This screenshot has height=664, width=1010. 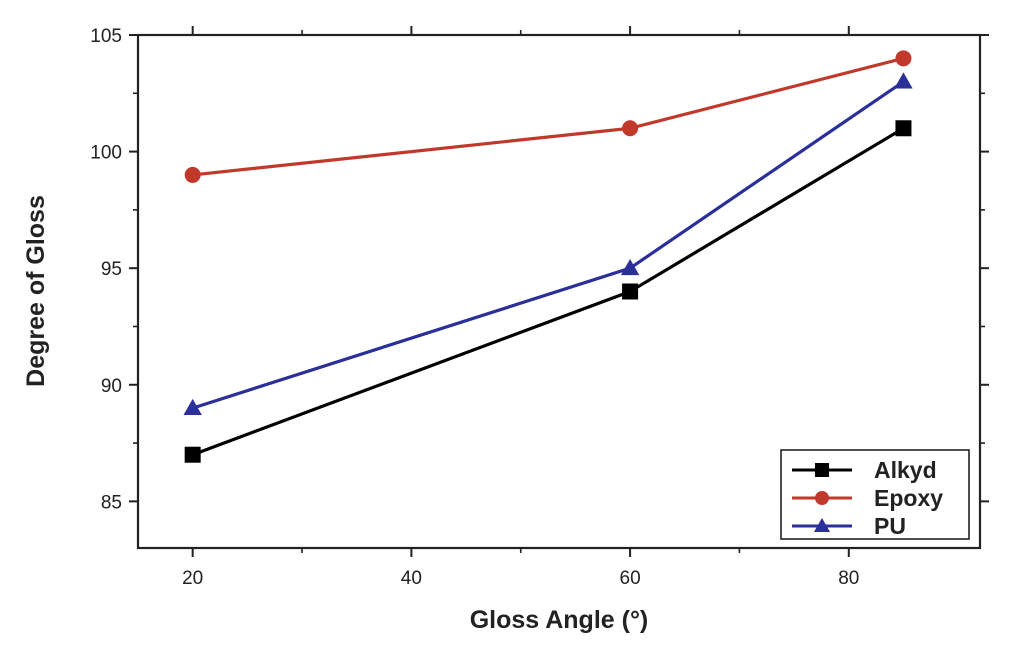 What do you see at coordinates (106, 153) in the screenshot?
I see `y-tick-label: 100` at bounding box center [106, 153].